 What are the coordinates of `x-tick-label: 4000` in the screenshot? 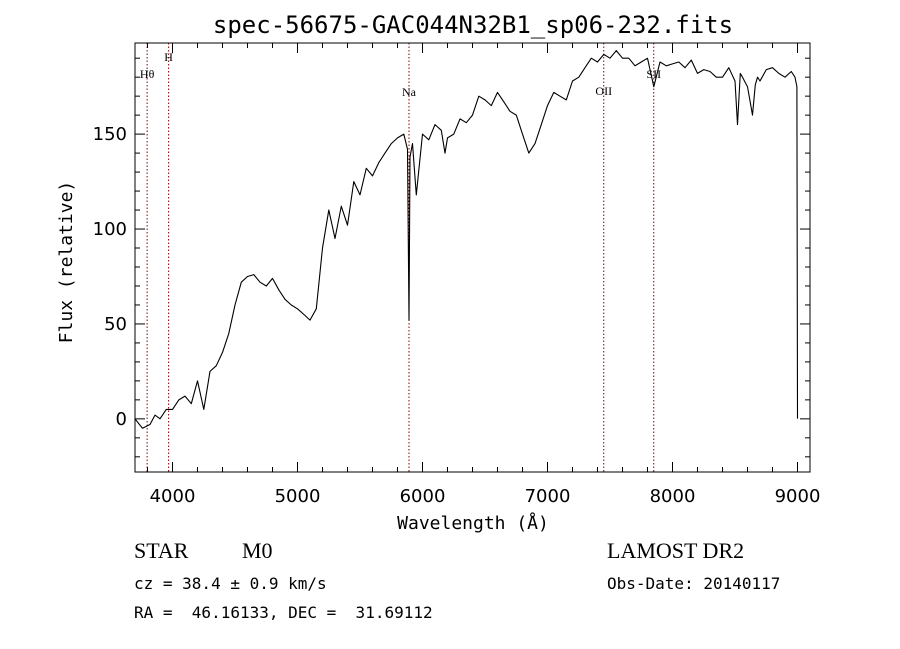 It's located at (173, 496).